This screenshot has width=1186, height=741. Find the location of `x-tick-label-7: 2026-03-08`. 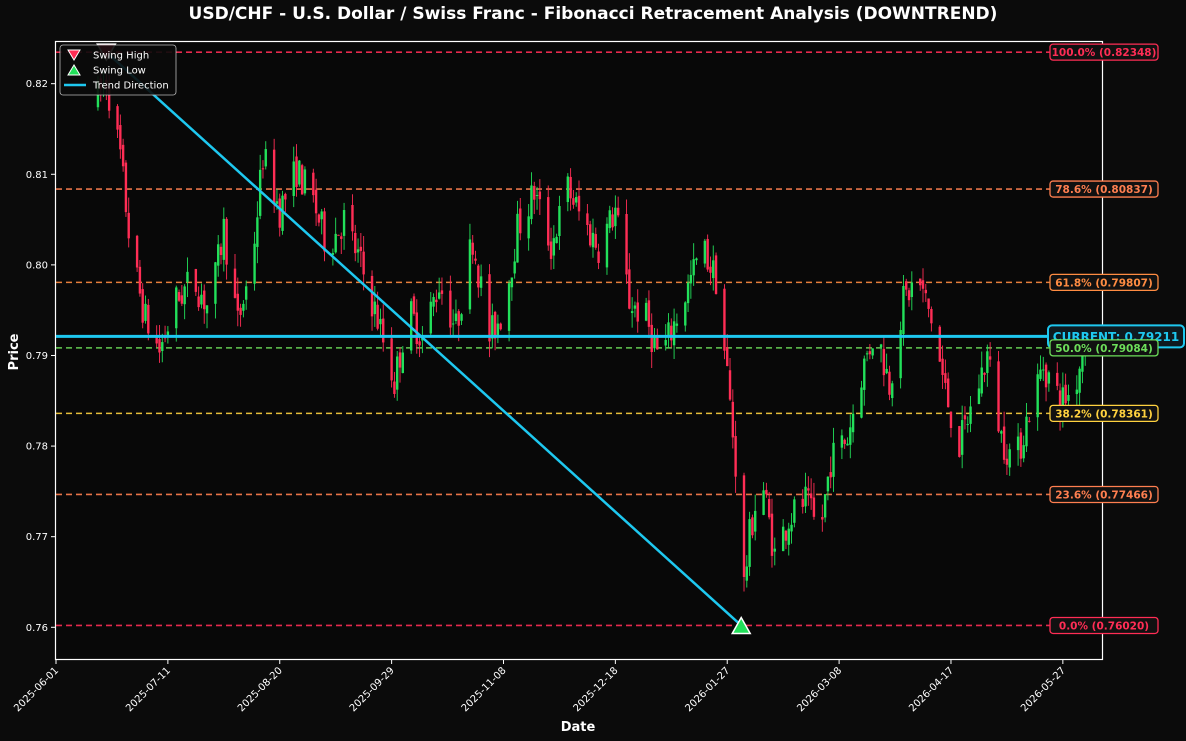

x-tick-label-7: 2026-03-08 is located at coordinates (819, 689).